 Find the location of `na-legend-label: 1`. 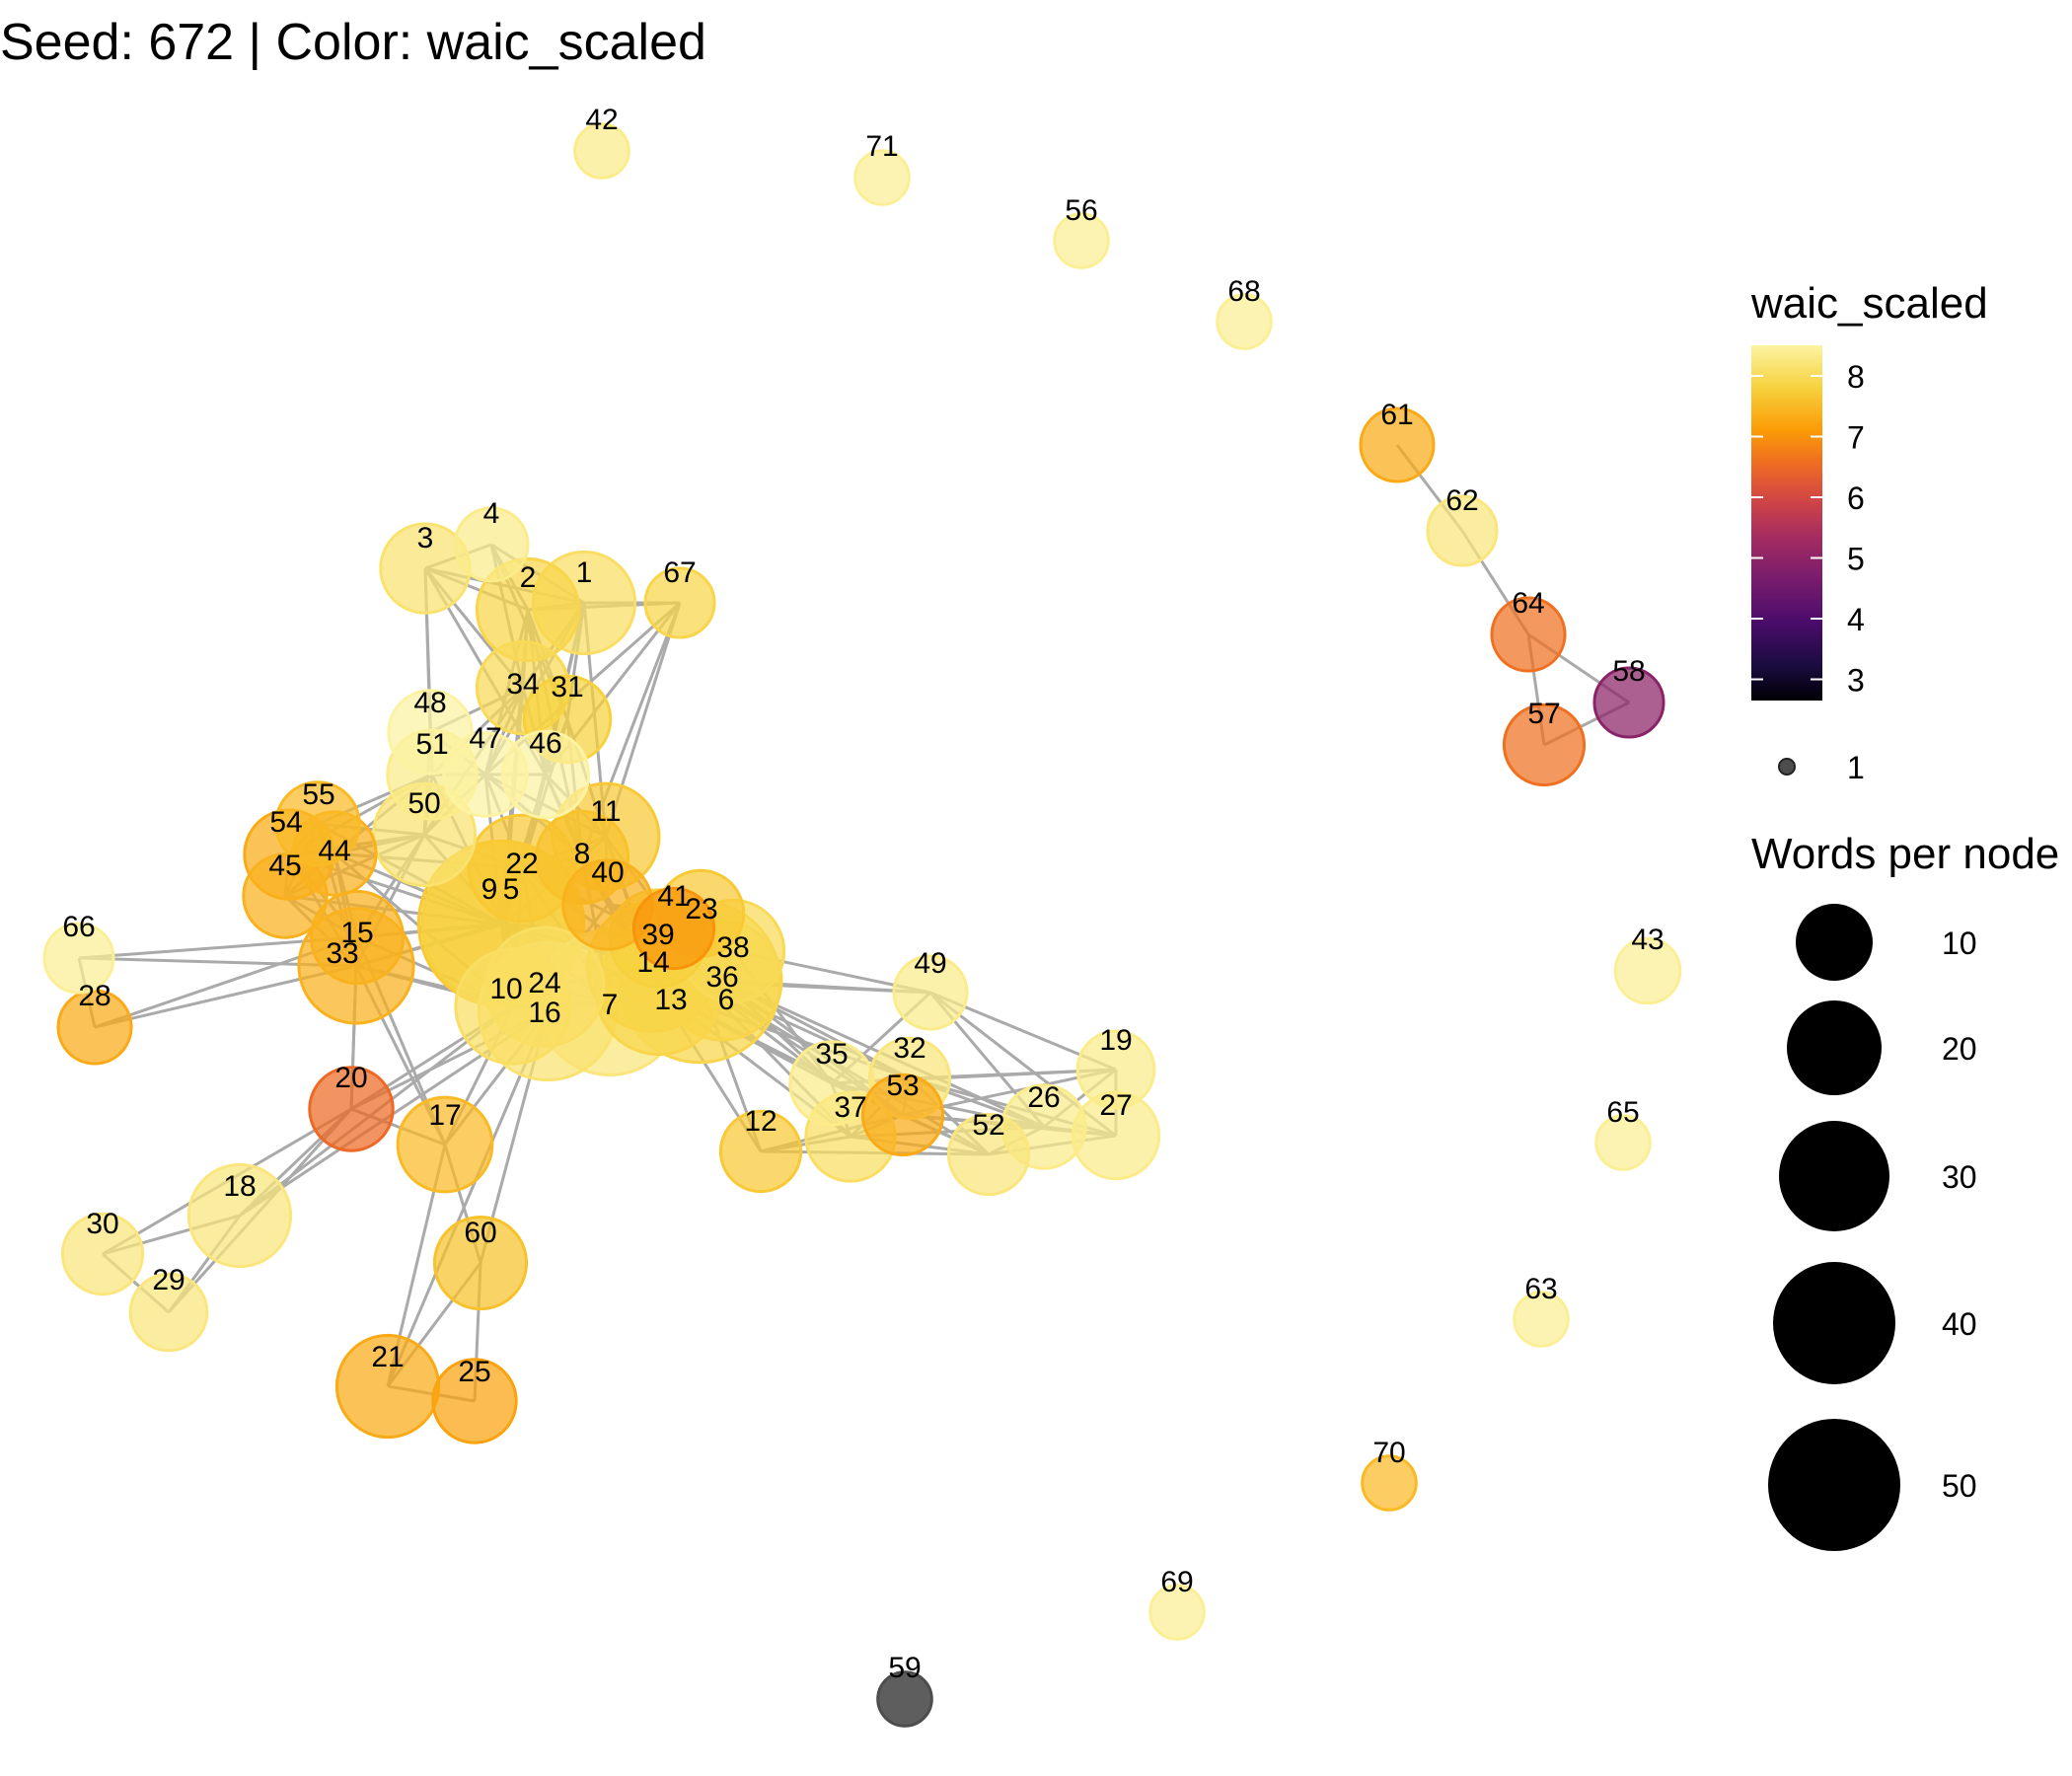

na-legend-label: 1 is located at coordinates (1856, 768).